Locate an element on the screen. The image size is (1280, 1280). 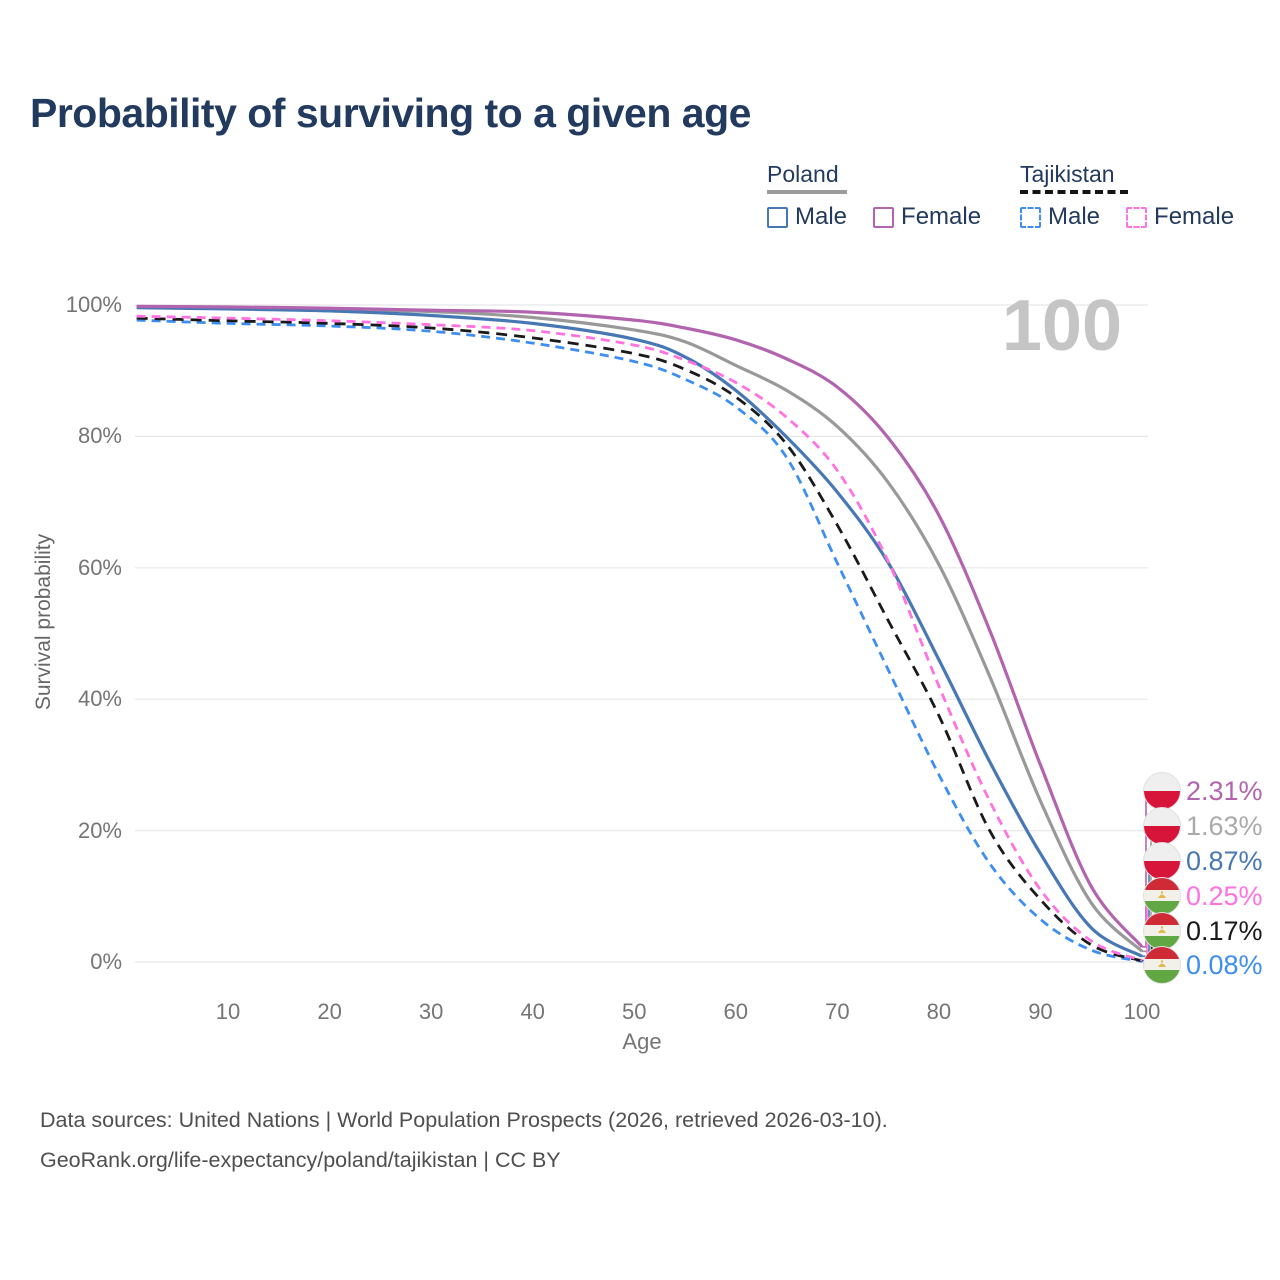
legend-item-poland-male: Male is located at coordinates (807, 217).